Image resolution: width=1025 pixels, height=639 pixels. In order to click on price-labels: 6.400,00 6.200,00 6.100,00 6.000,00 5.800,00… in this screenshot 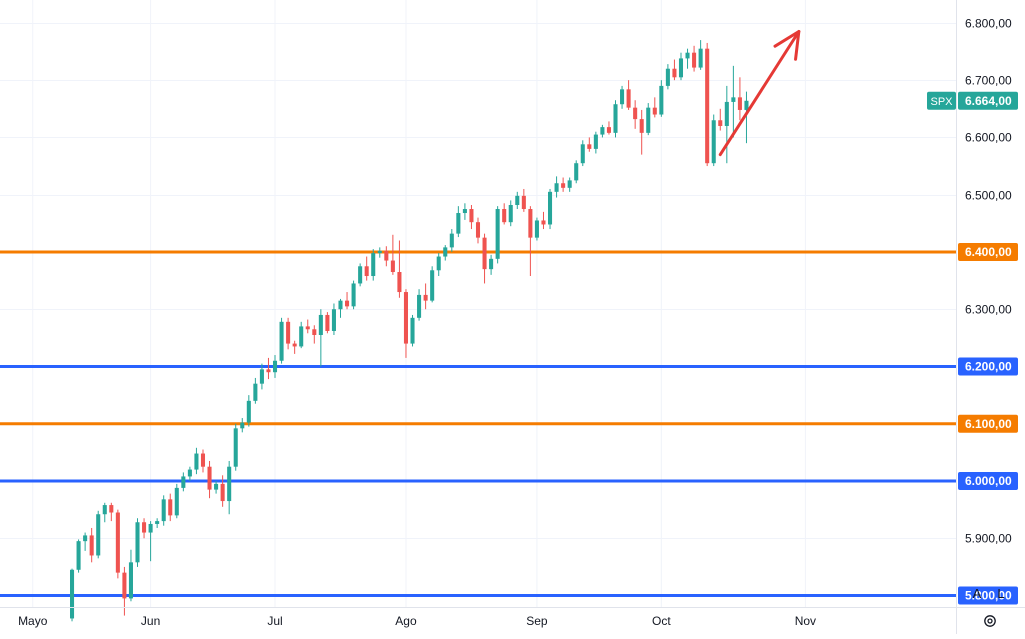, I will do `click(972, 348)`.